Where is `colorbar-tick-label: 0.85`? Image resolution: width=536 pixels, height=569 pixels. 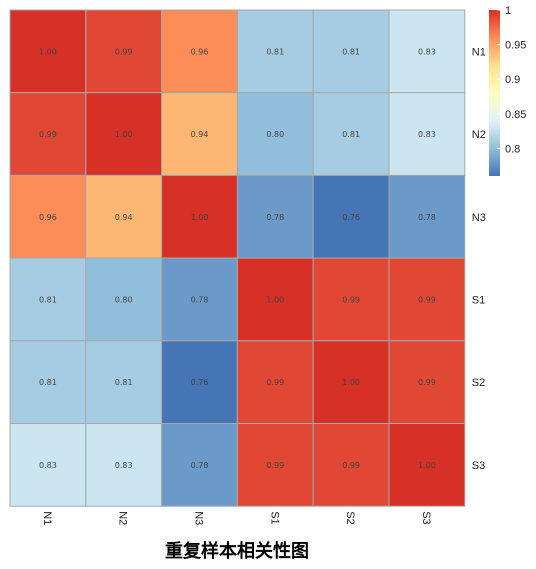
colorbar-tick-label: 0.85 is located at coordinates (515, 115).